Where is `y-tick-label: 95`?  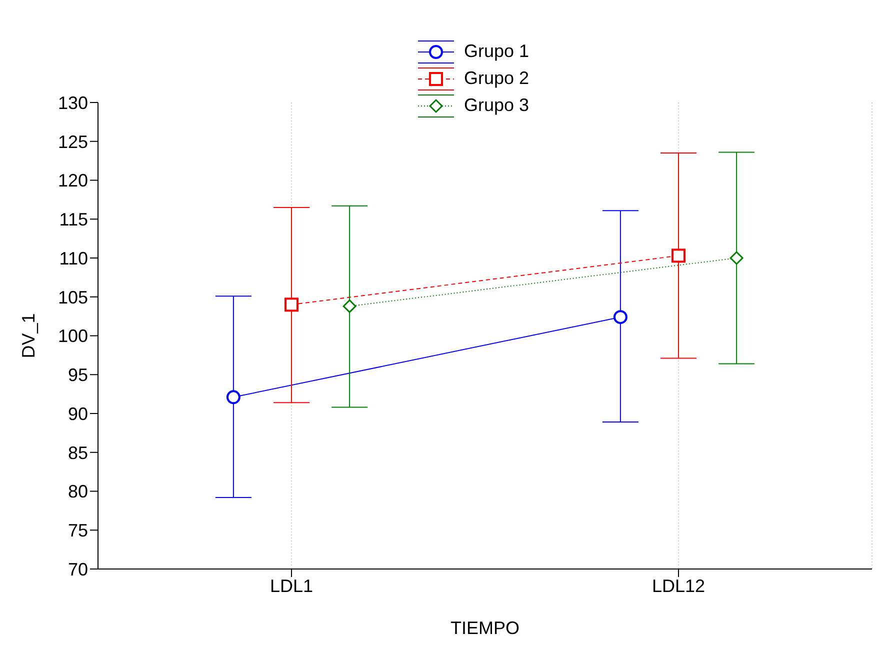
y-tick-label: 95 is located at coordinates (78, 375).